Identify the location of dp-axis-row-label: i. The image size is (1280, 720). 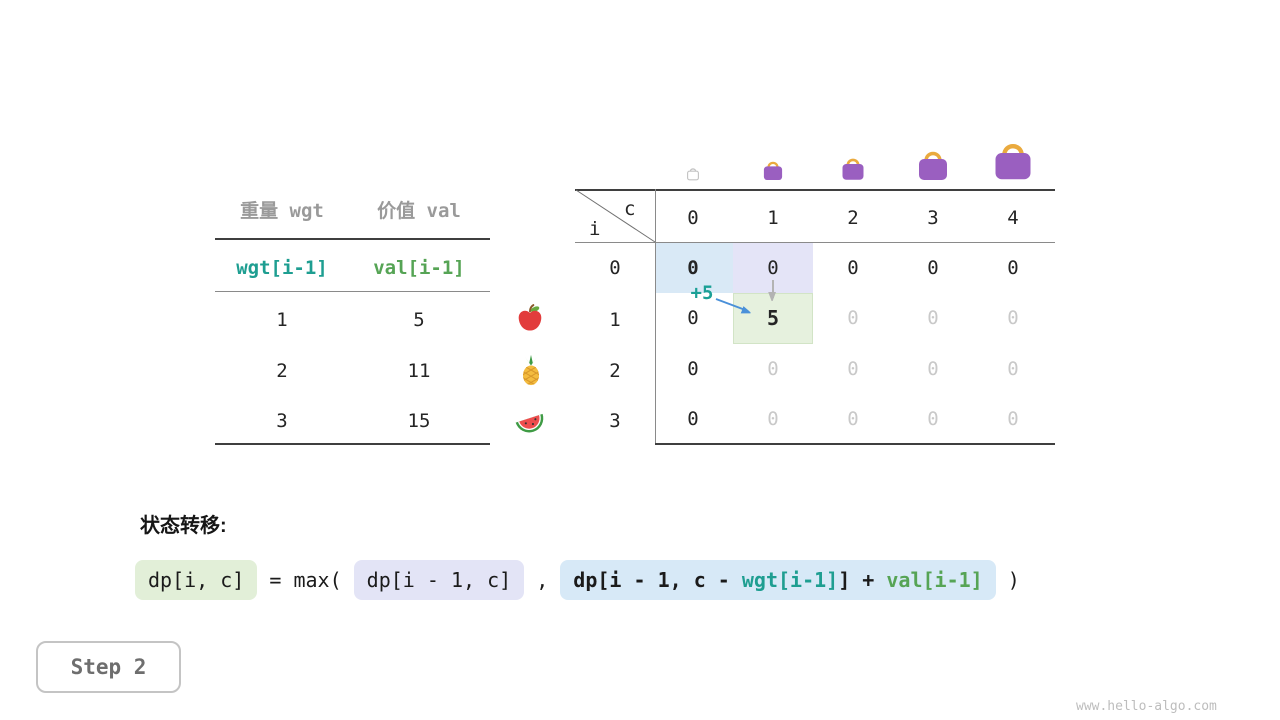
(595, 229).